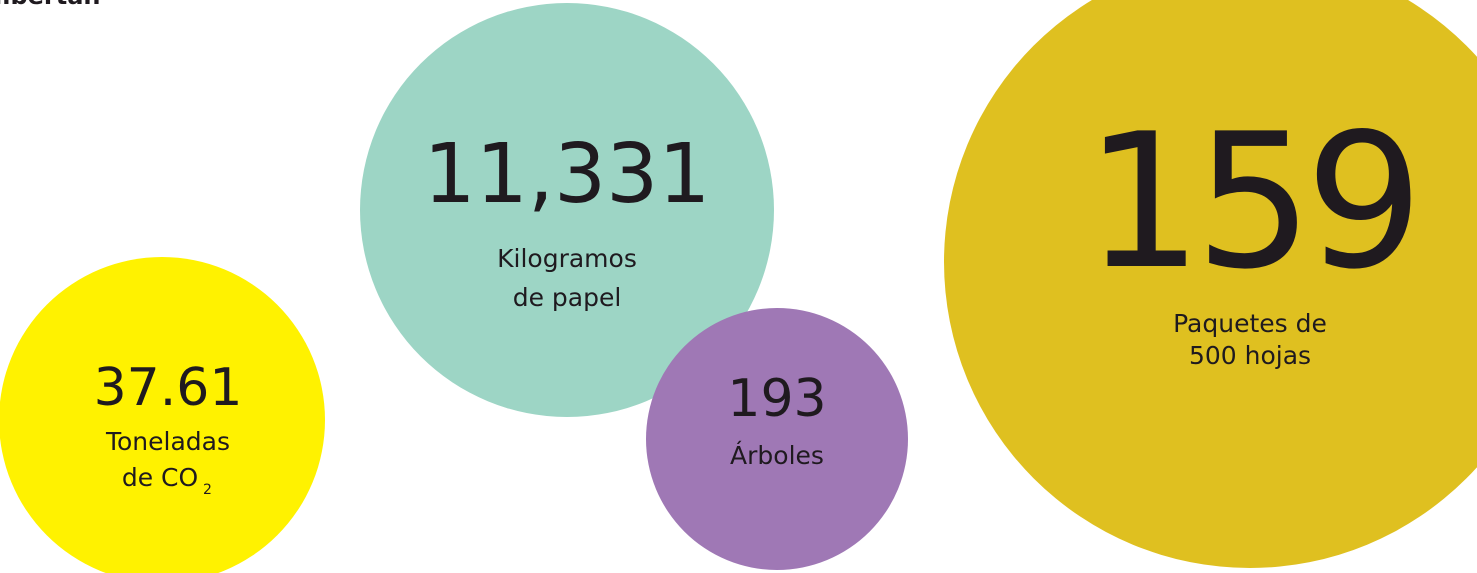 The width and height of the screenshot is (1477, 573). I want to click on header-title: libertan, so click(50, 5).